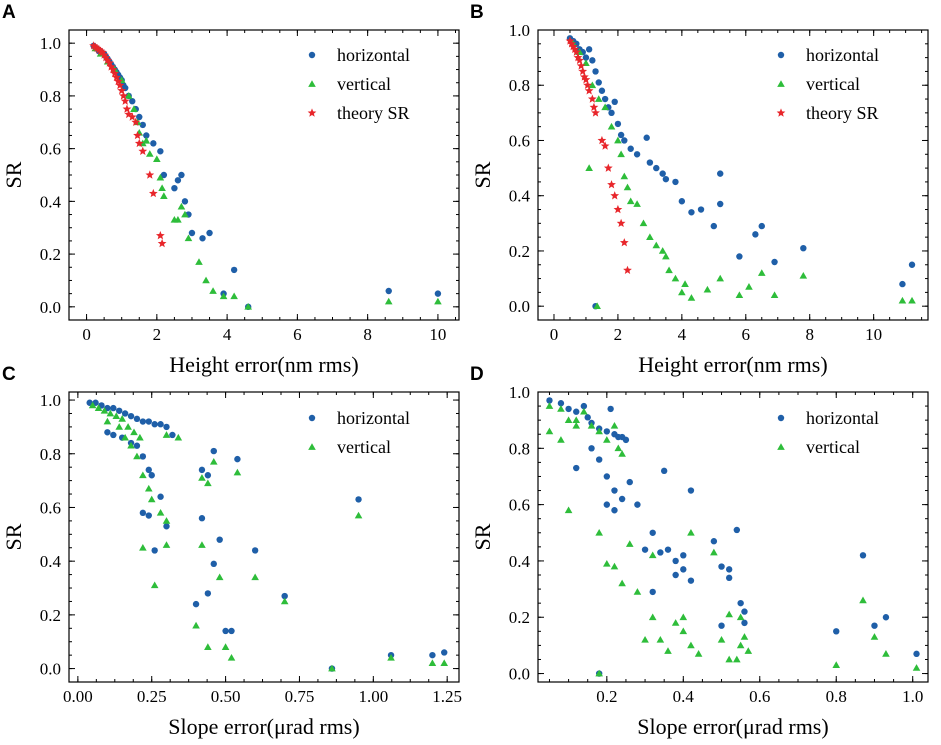  Describe the element at coordinates (842, 113) in the screenshot. I see `legend-label-theory-sr: theory SR` at that location.